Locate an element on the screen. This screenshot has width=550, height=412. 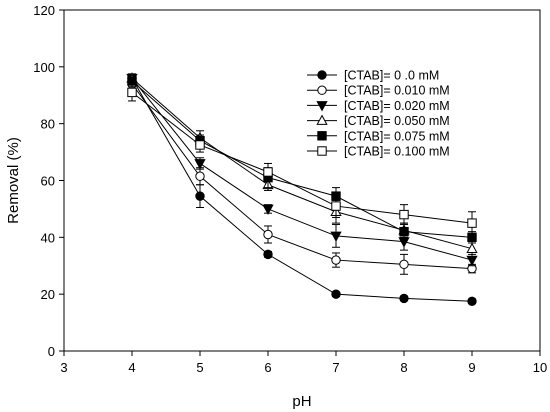
x-tick-label: 10 is located at coordinates (540, 367).